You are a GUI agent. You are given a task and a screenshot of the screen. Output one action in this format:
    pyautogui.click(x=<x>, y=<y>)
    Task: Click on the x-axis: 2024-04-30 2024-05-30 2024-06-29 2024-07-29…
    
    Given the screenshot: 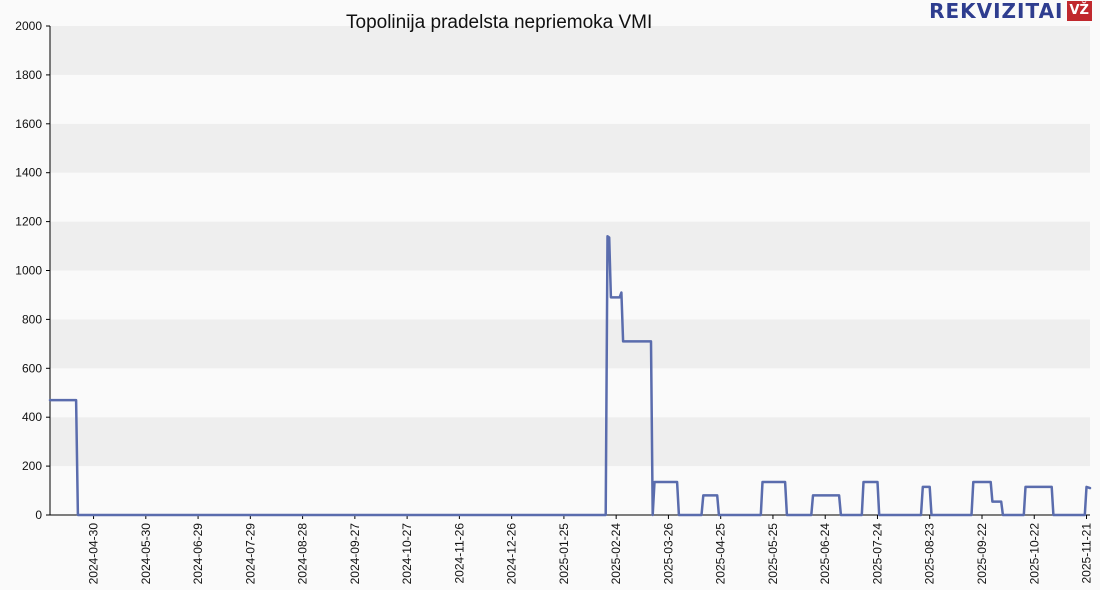 What is the action you would take?
    pyautogui.click(x=572, y=549)
    